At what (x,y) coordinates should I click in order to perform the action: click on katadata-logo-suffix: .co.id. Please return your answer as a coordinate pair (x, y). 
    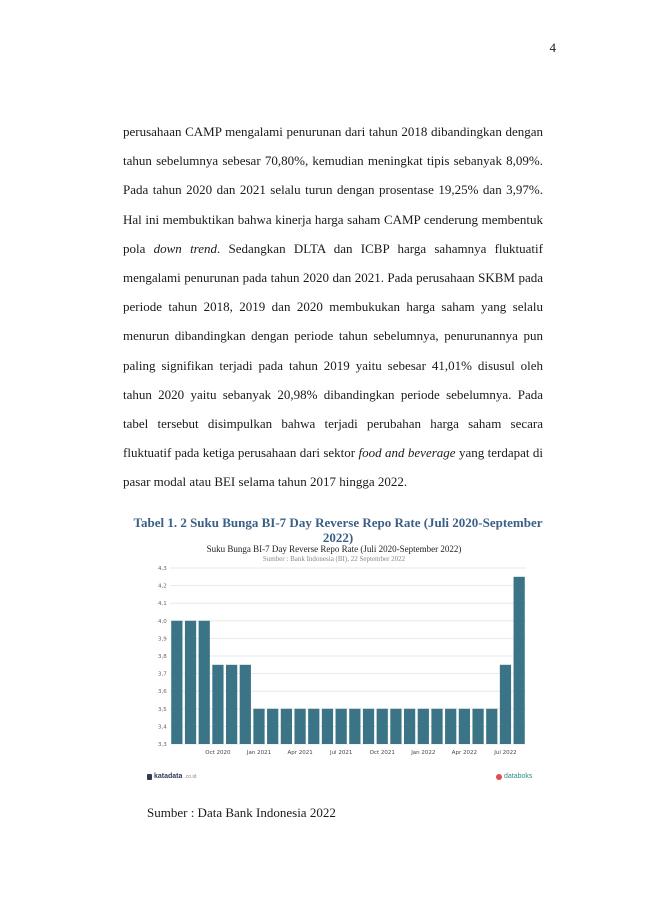
    Looking at the image, I should click on (190, 776).